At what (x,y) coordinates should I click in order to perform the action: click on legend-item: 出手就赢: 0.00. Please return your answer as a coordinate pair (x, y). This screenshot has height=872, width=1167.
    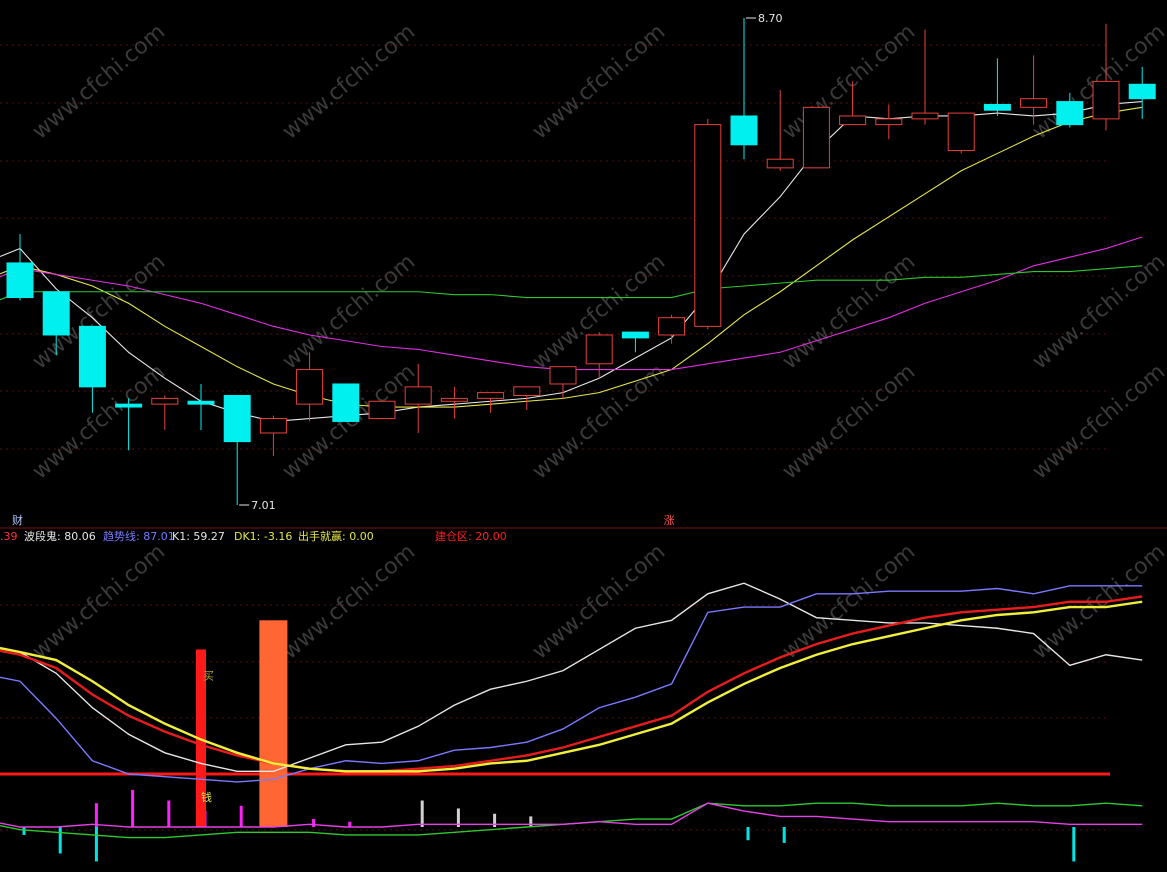
    Looking at the image, I should click on (336, 536).